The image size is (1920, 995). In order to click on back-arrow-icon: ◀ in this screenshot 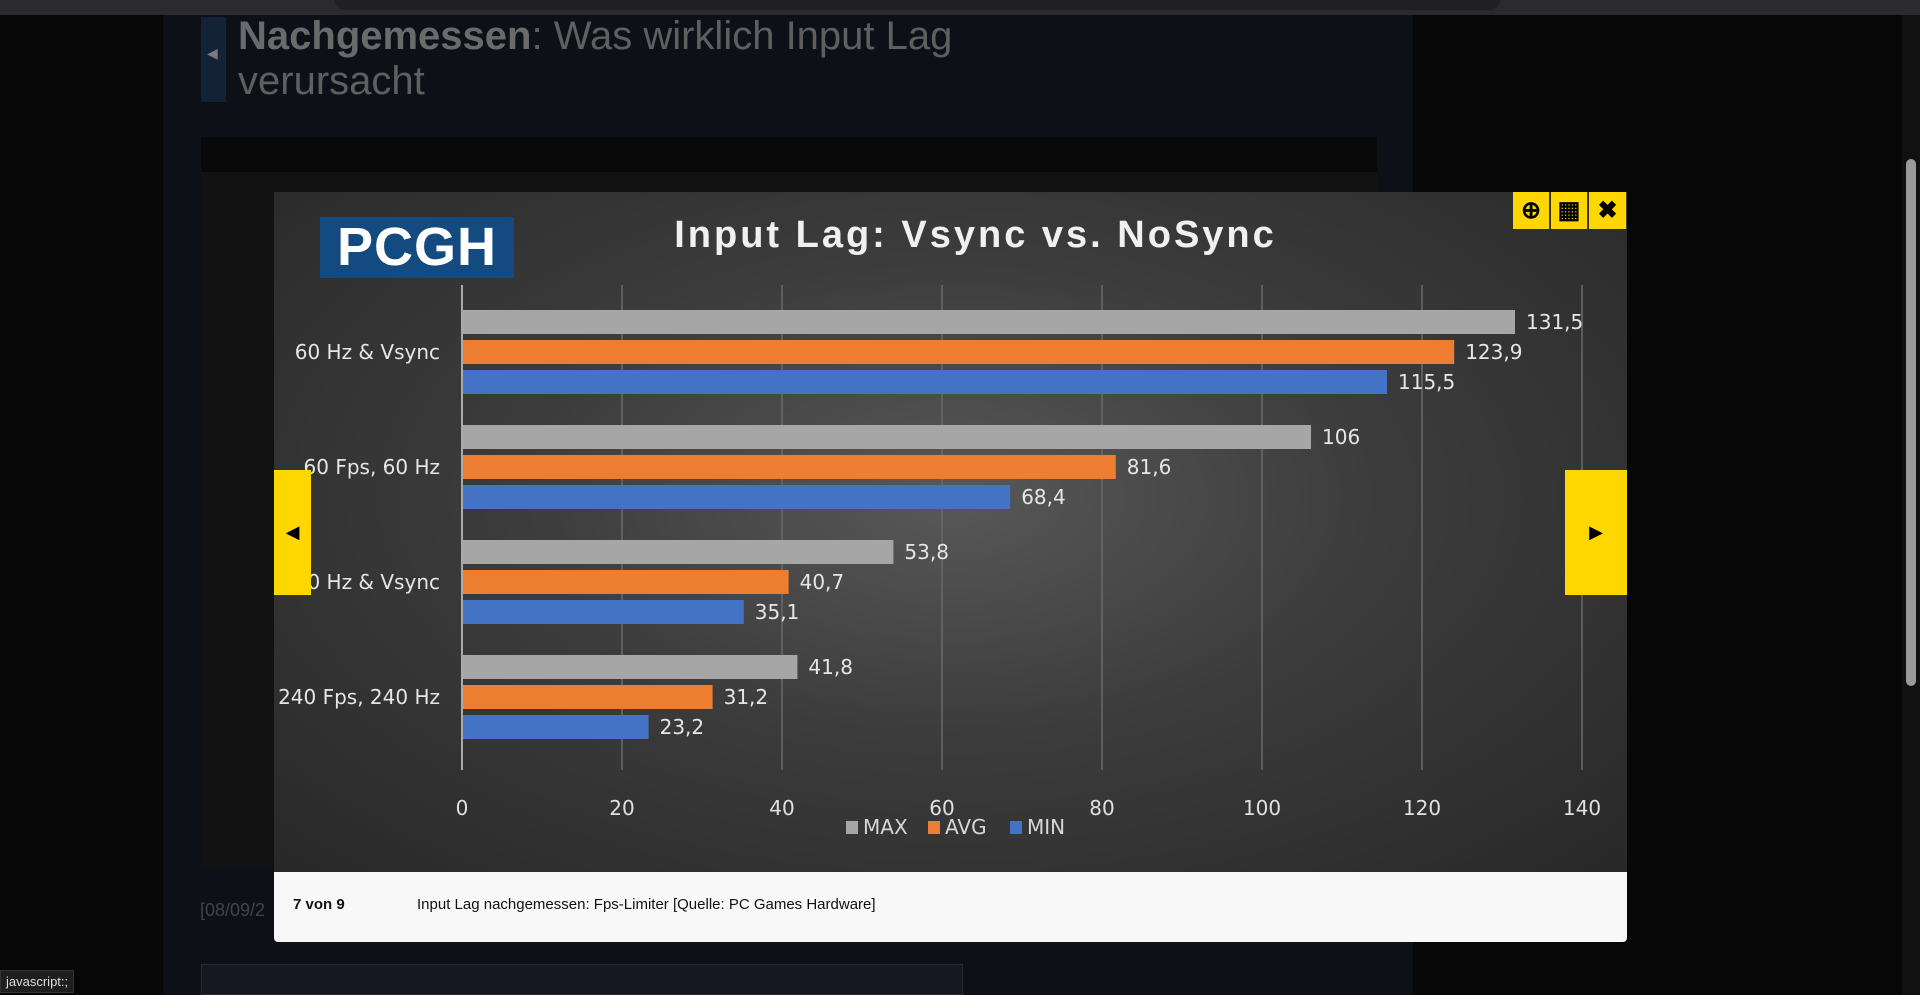, I will do `click(212, 53)`.